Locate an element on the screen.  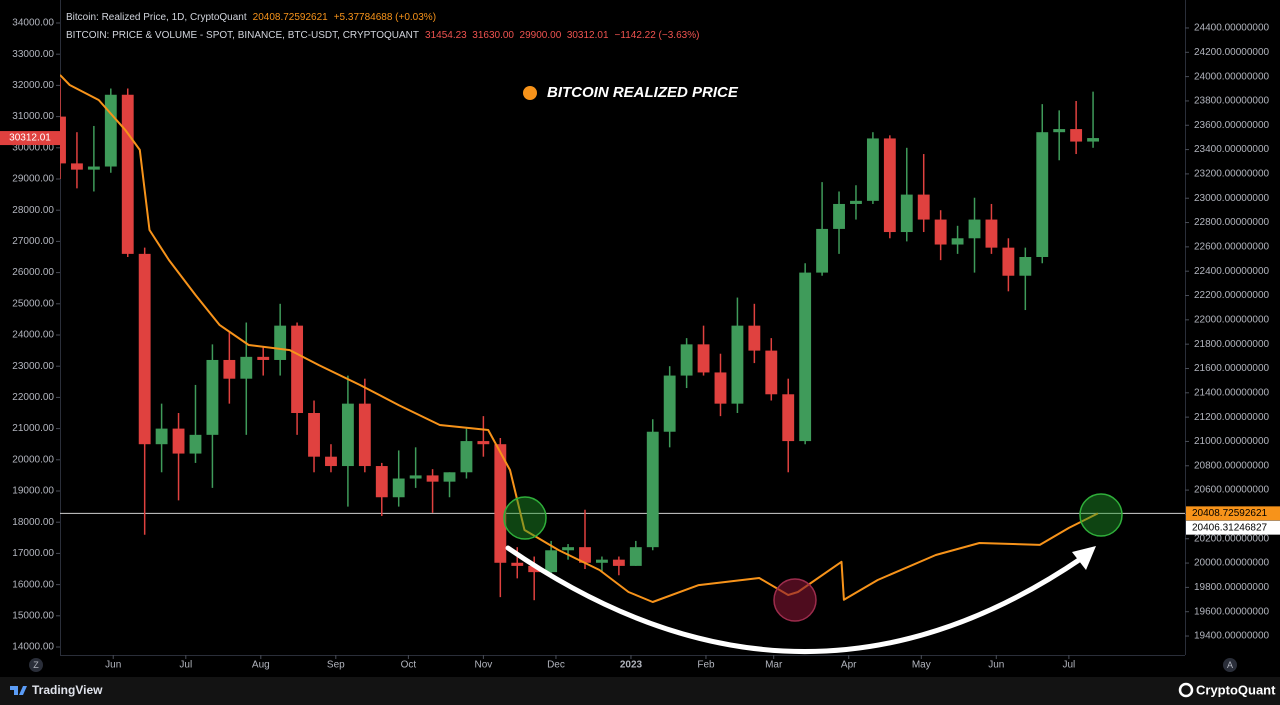
arrow-head is located at coordinates (1084, 558).